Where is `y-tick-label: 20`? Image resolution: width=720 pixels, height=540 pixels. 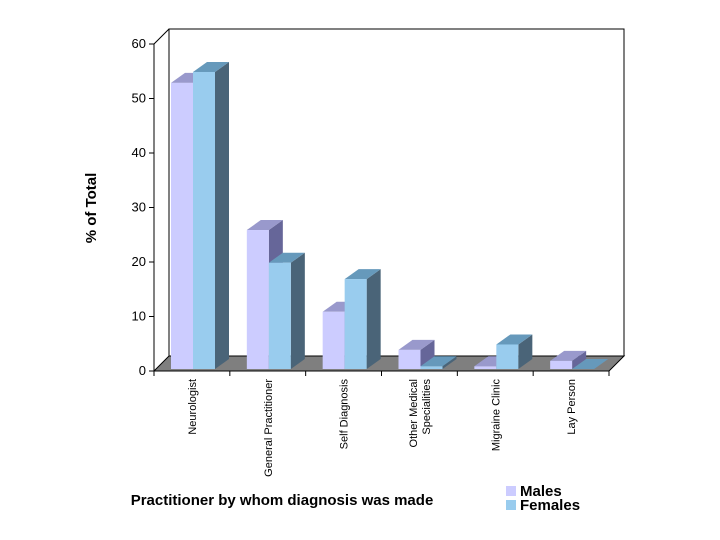 y-tick-label: 20 is located at coordinates (139, 261).